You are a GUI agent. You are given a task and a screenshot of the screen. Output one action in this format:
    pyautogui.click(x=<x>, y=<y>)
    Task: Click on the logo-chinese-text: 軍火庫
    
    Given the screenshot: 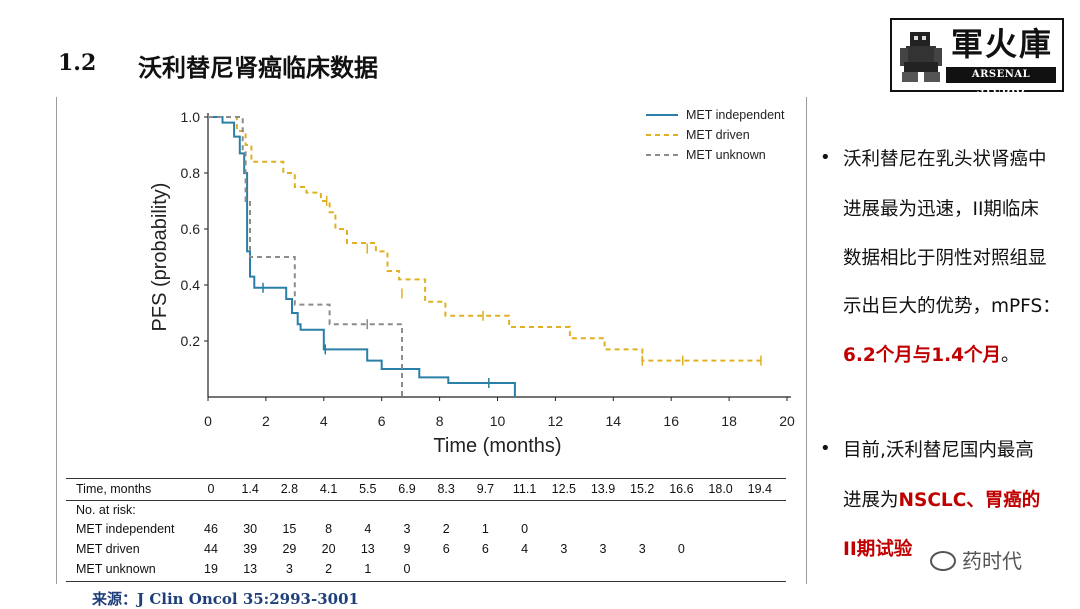 What is the action you would take?
    pyautogui.click(x=1001, y=44)
    